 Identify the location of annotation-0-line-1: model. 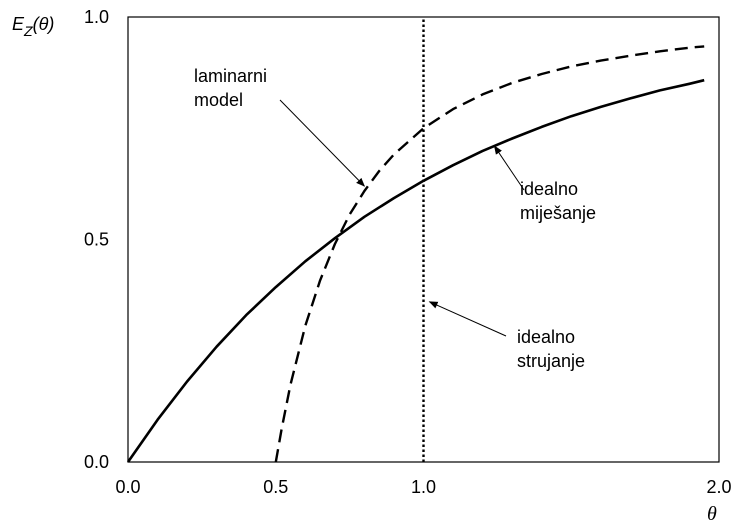
(218, 100).